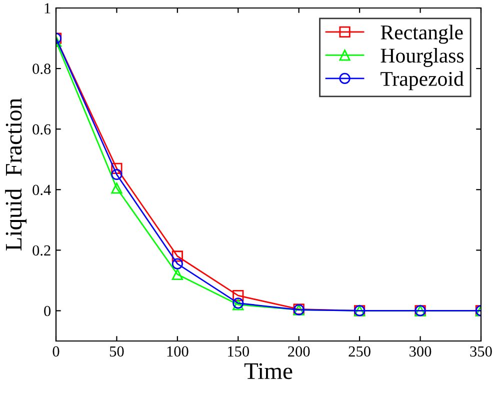  I want to click on x-tick-label: 250, so click(359, 351).